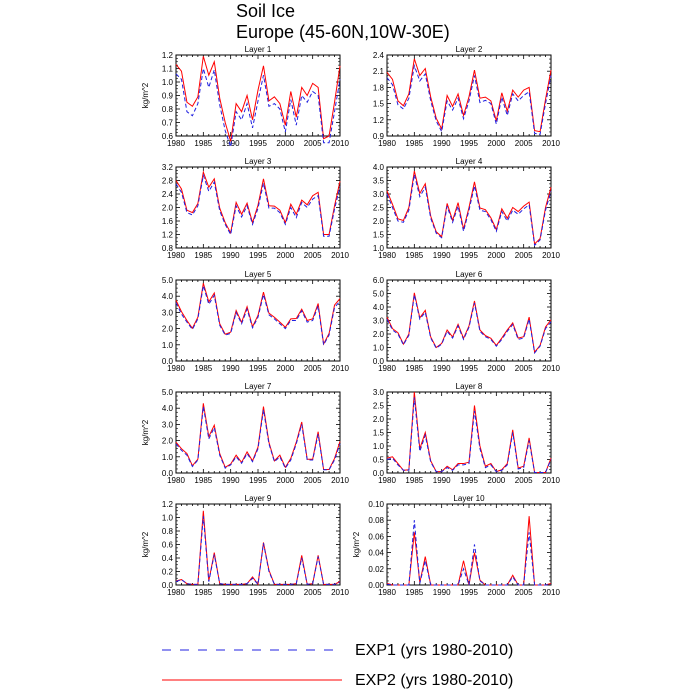 This screenshot has height=700, width=700. What do you see at coordinates (168, 558) in the screenshot?
I see `y-tick-label: 0.4` at bounding box center [168, 558].